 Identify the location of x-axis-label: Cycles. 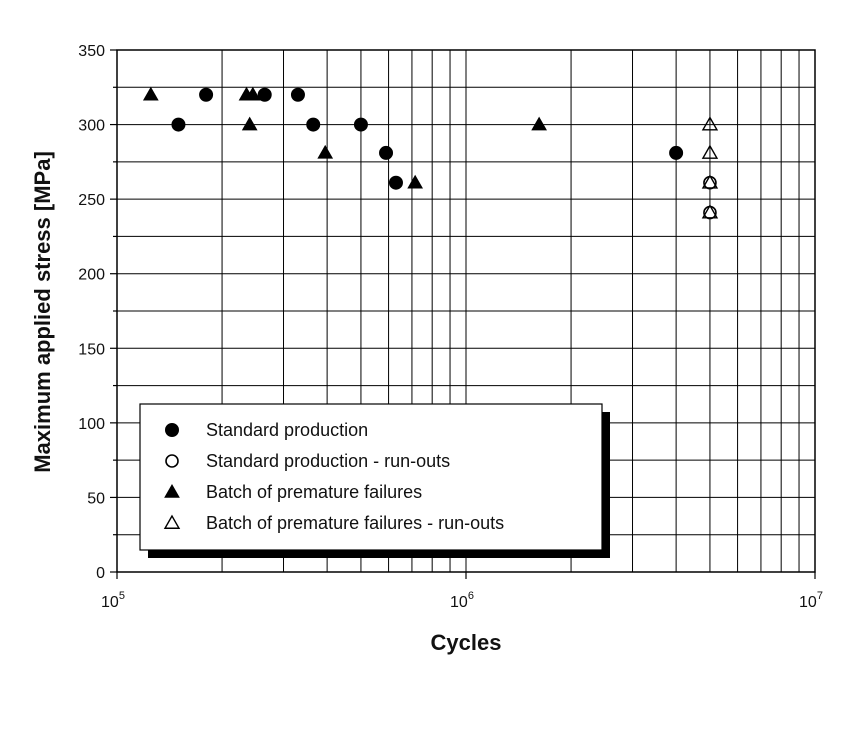
(466, 642).